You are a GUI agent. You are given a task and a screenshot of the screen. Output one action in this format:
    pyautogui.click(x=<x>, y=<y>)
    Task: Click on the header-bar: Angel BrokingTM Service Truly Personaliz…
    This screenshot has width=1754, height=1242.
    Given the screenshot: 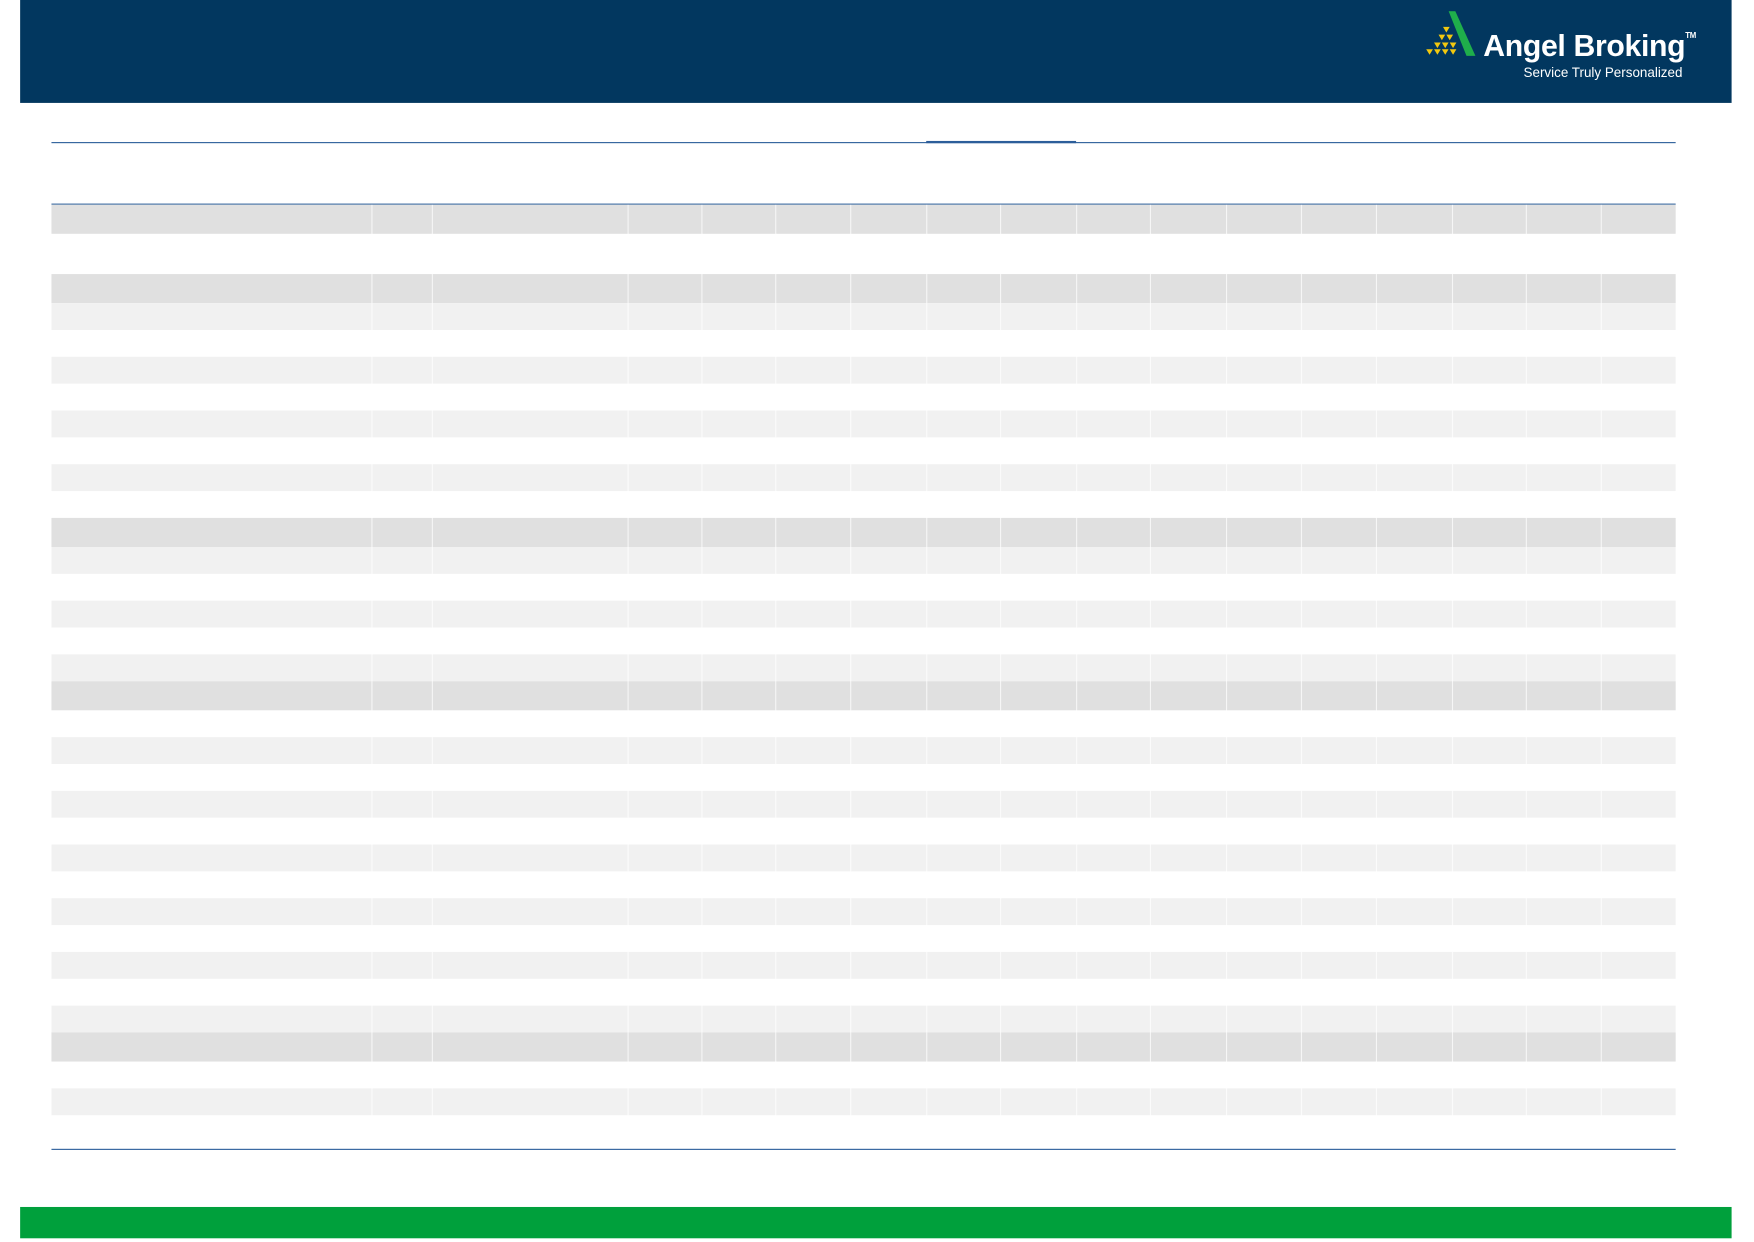 What is the action you would take?
    pyautogui.click(x=876, y=51)
    